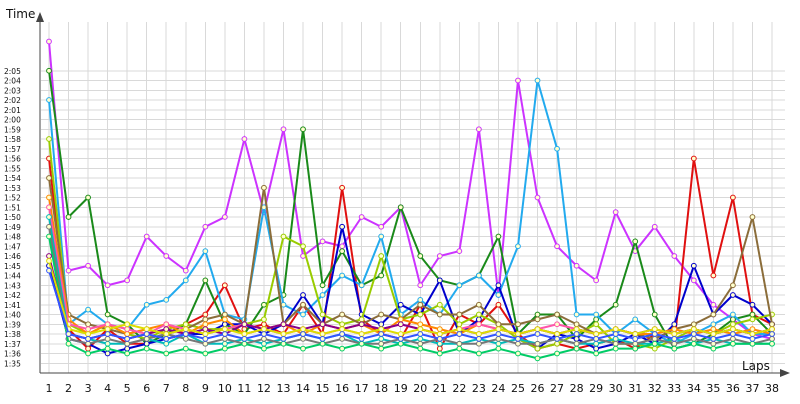 This screenshot has width=800, height=404. I want to click on x-tick-label: 15, so click(323, 388).